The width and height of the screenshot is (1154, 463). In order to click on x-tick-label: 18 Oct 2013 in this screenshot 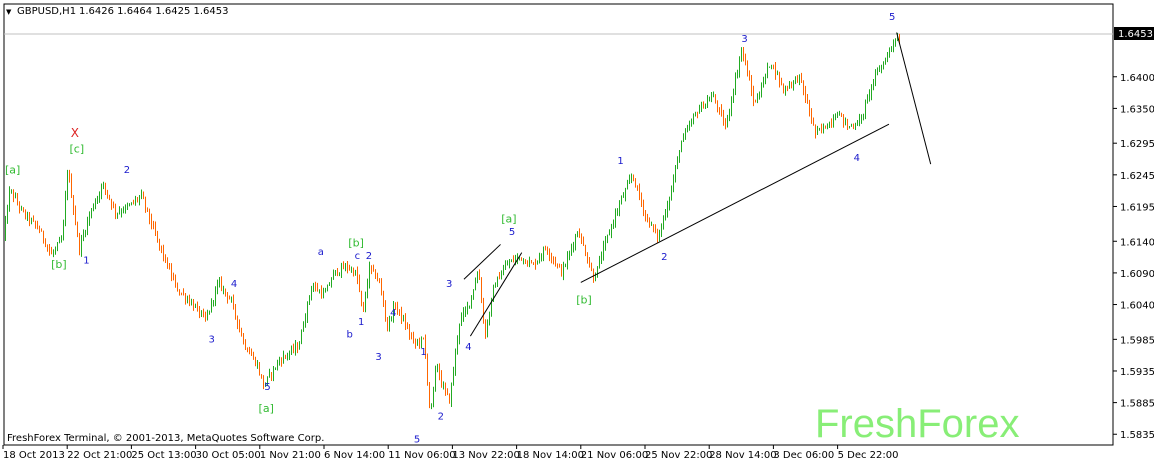, I will do `click(34, 455)`.